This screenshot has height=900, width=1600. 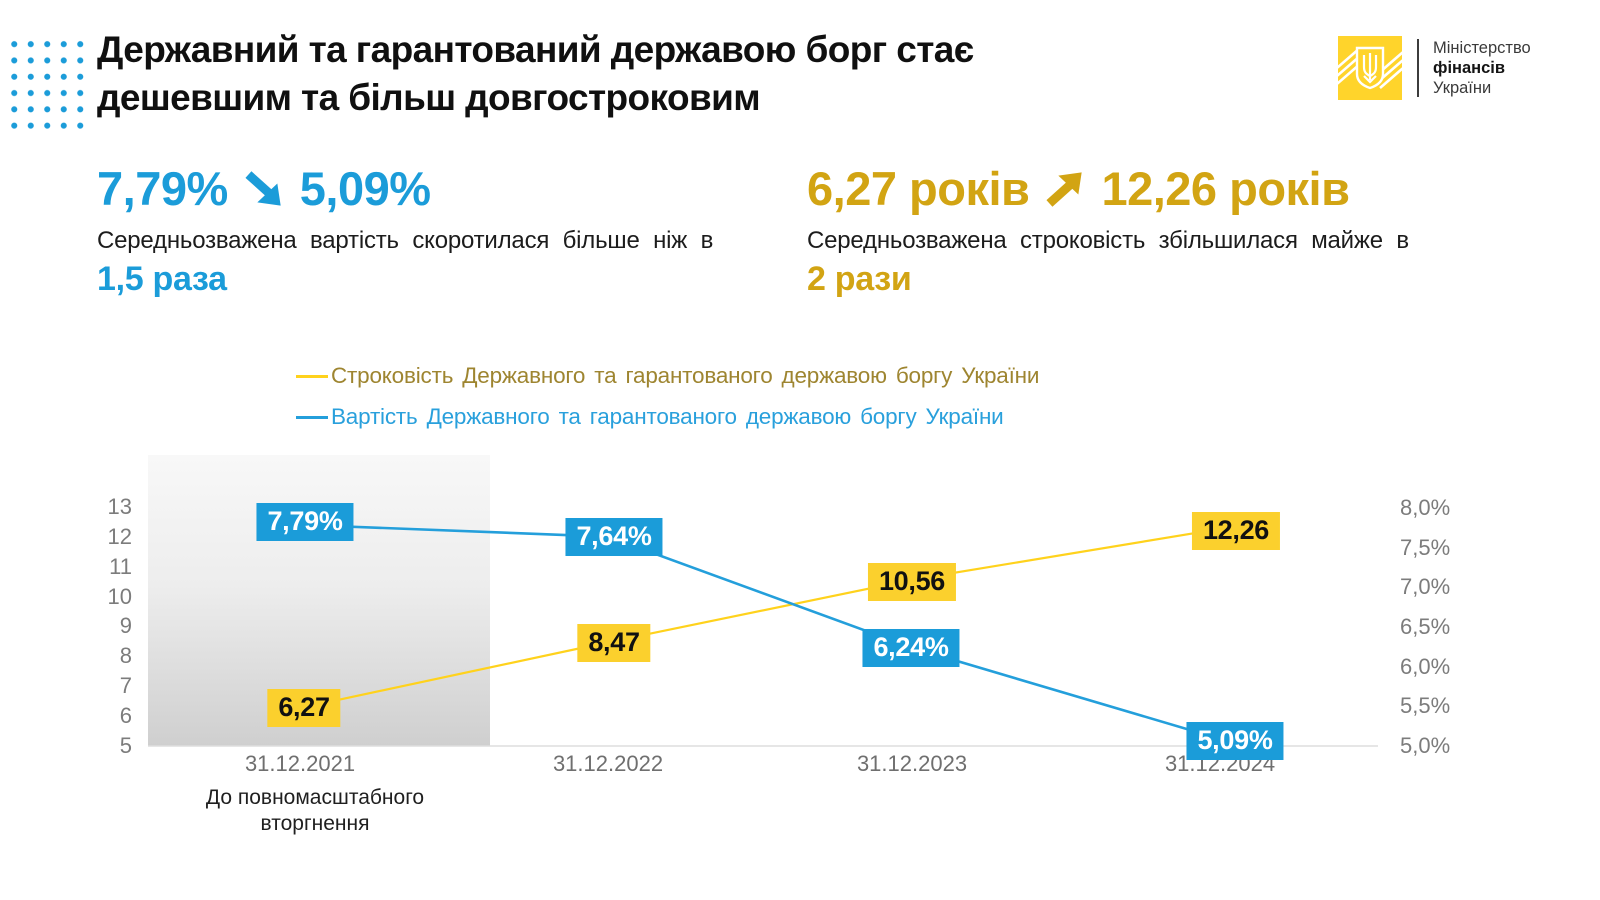 What do you see at coordinates (120, 566) in the screenshot?
I see `left-axis-tick: 11` at bounding box center [120, 566].